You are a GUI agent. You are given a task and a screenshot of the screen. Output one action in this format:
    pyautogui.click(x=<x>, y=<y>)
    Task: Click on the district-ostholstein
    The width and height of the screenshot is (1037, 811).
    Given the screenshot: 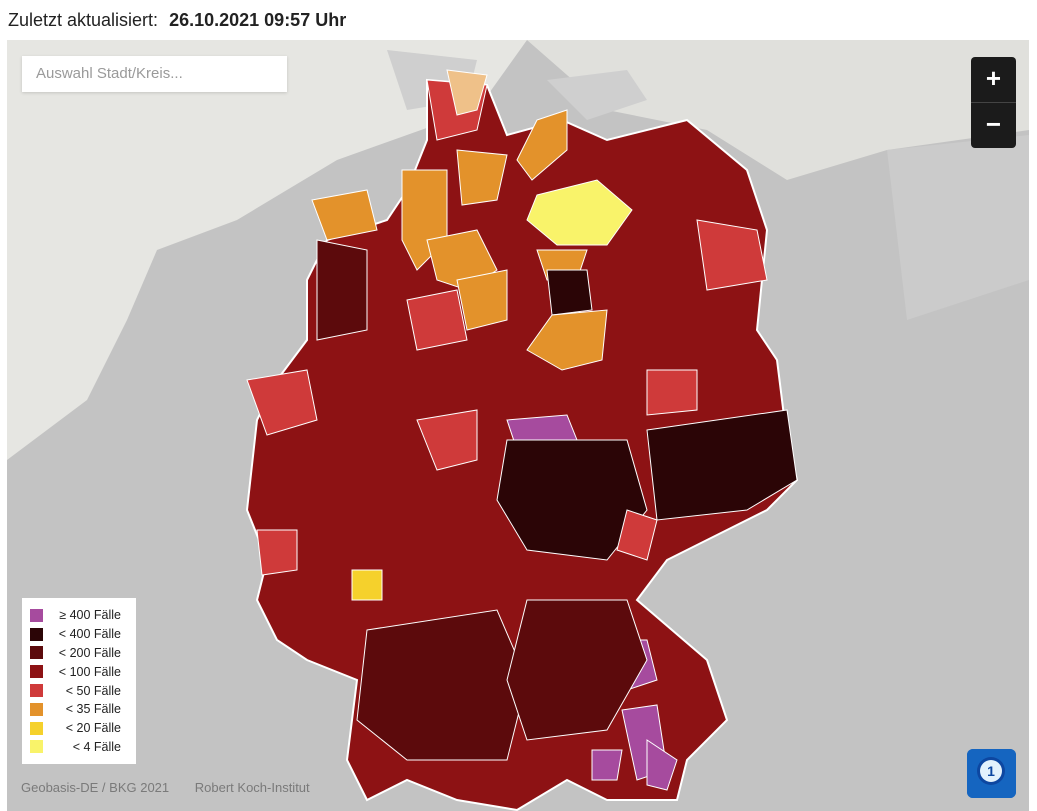 What is the action you would take?
    pyautogui.click(x=542, y=145)
    